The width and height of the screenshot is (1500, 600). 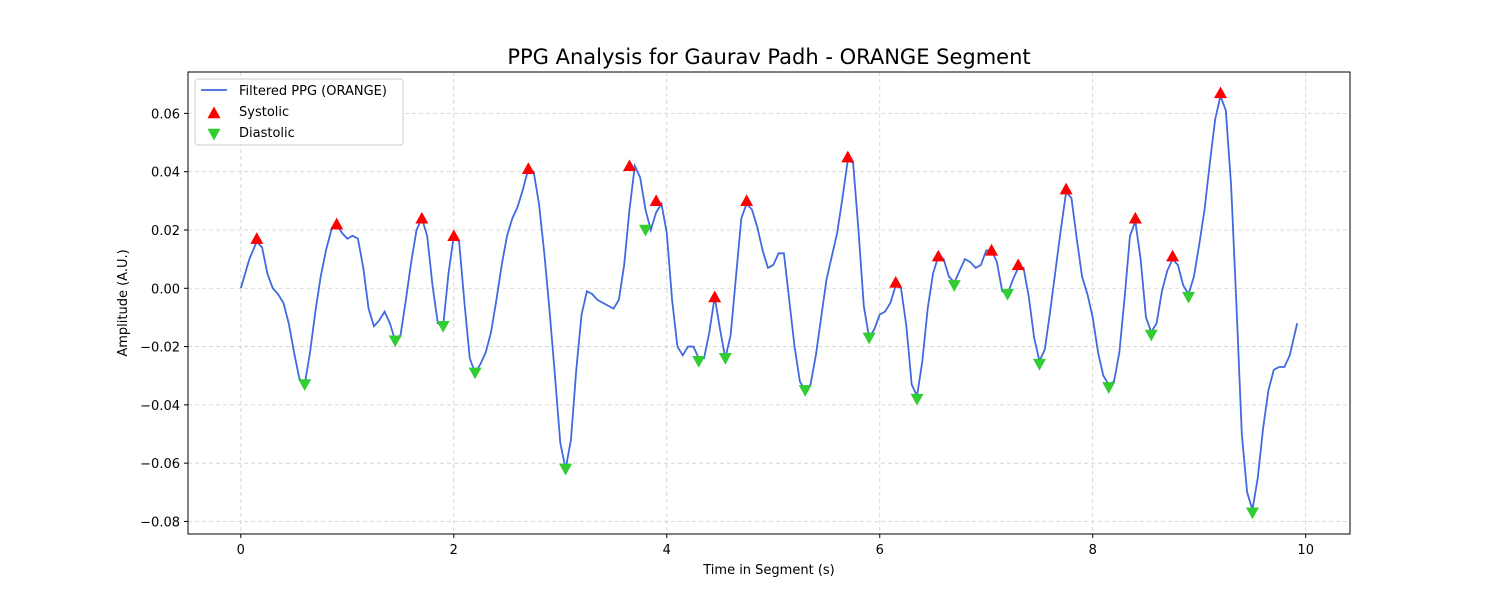 I want to click on legend: Filtered PPG (ORANGE) Systolic Diastolic, so click(x=299, y=112).